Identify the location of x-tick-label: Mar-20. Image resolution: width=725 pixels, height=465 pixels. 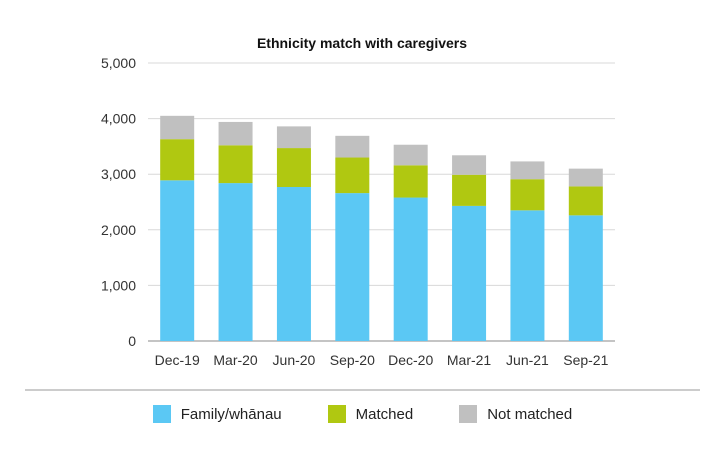
(235, 360).